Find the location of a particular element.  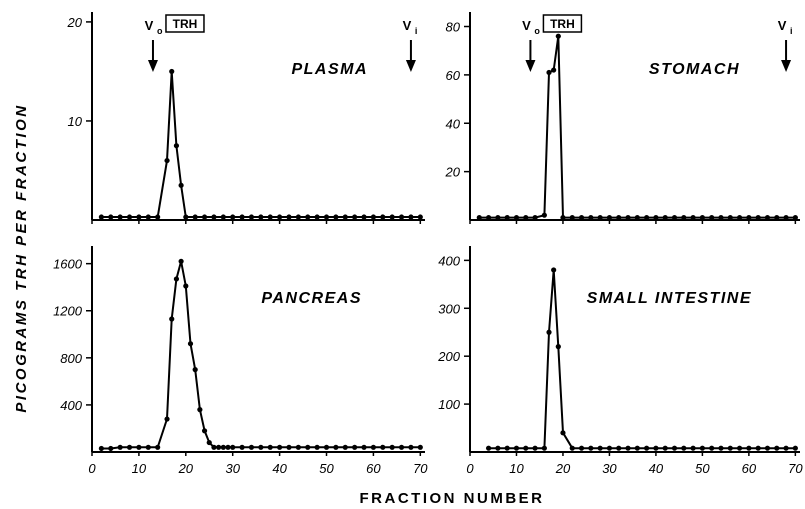

y-tick-label: 1200 is located at coordinates (68, 311).